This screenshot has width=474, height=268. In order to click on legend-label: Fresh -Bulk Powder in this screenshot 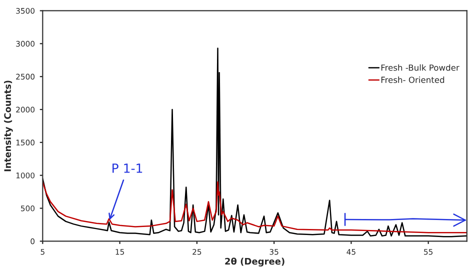, I will do `click(420, 67)`.